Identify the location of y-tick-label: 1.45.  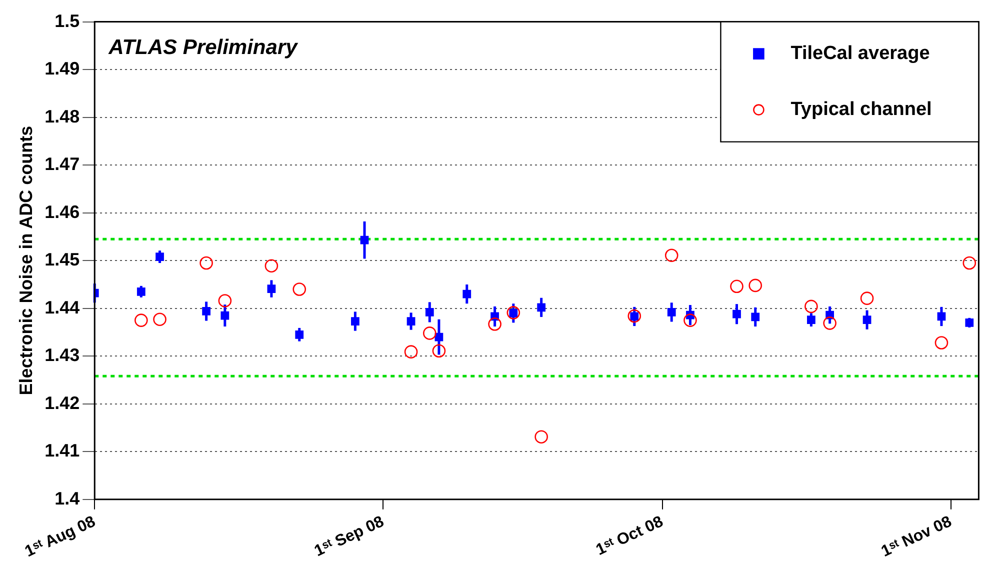
(62, 260).